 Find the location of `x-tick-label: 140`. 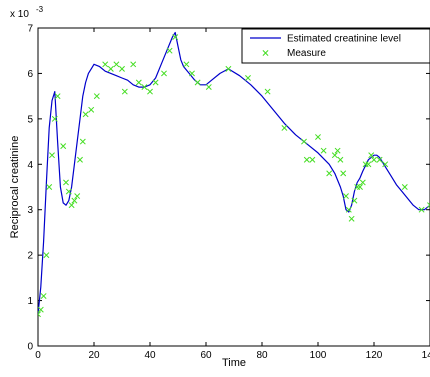

x-tick-label: 140 is located at coordinates (426, 355).